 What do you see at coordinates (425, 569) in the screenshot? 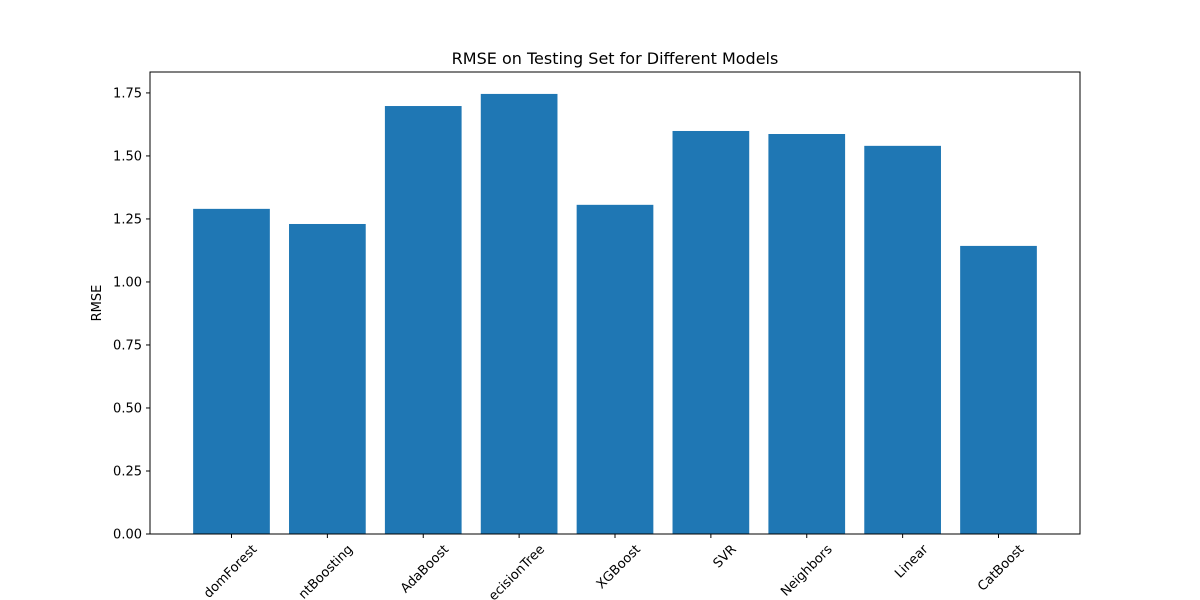
I see `x-tick-label: AdaBoost` at bounding box center [425, 569].